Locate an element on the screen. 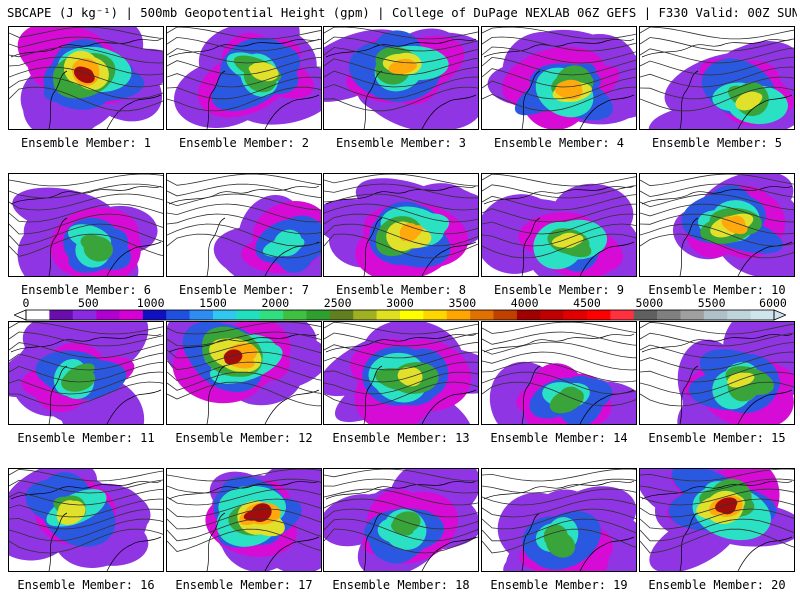 The height and width of the screenshot is (600, 800). member-label: Ensemble Member: 2 is located at coordinates (244, 143).